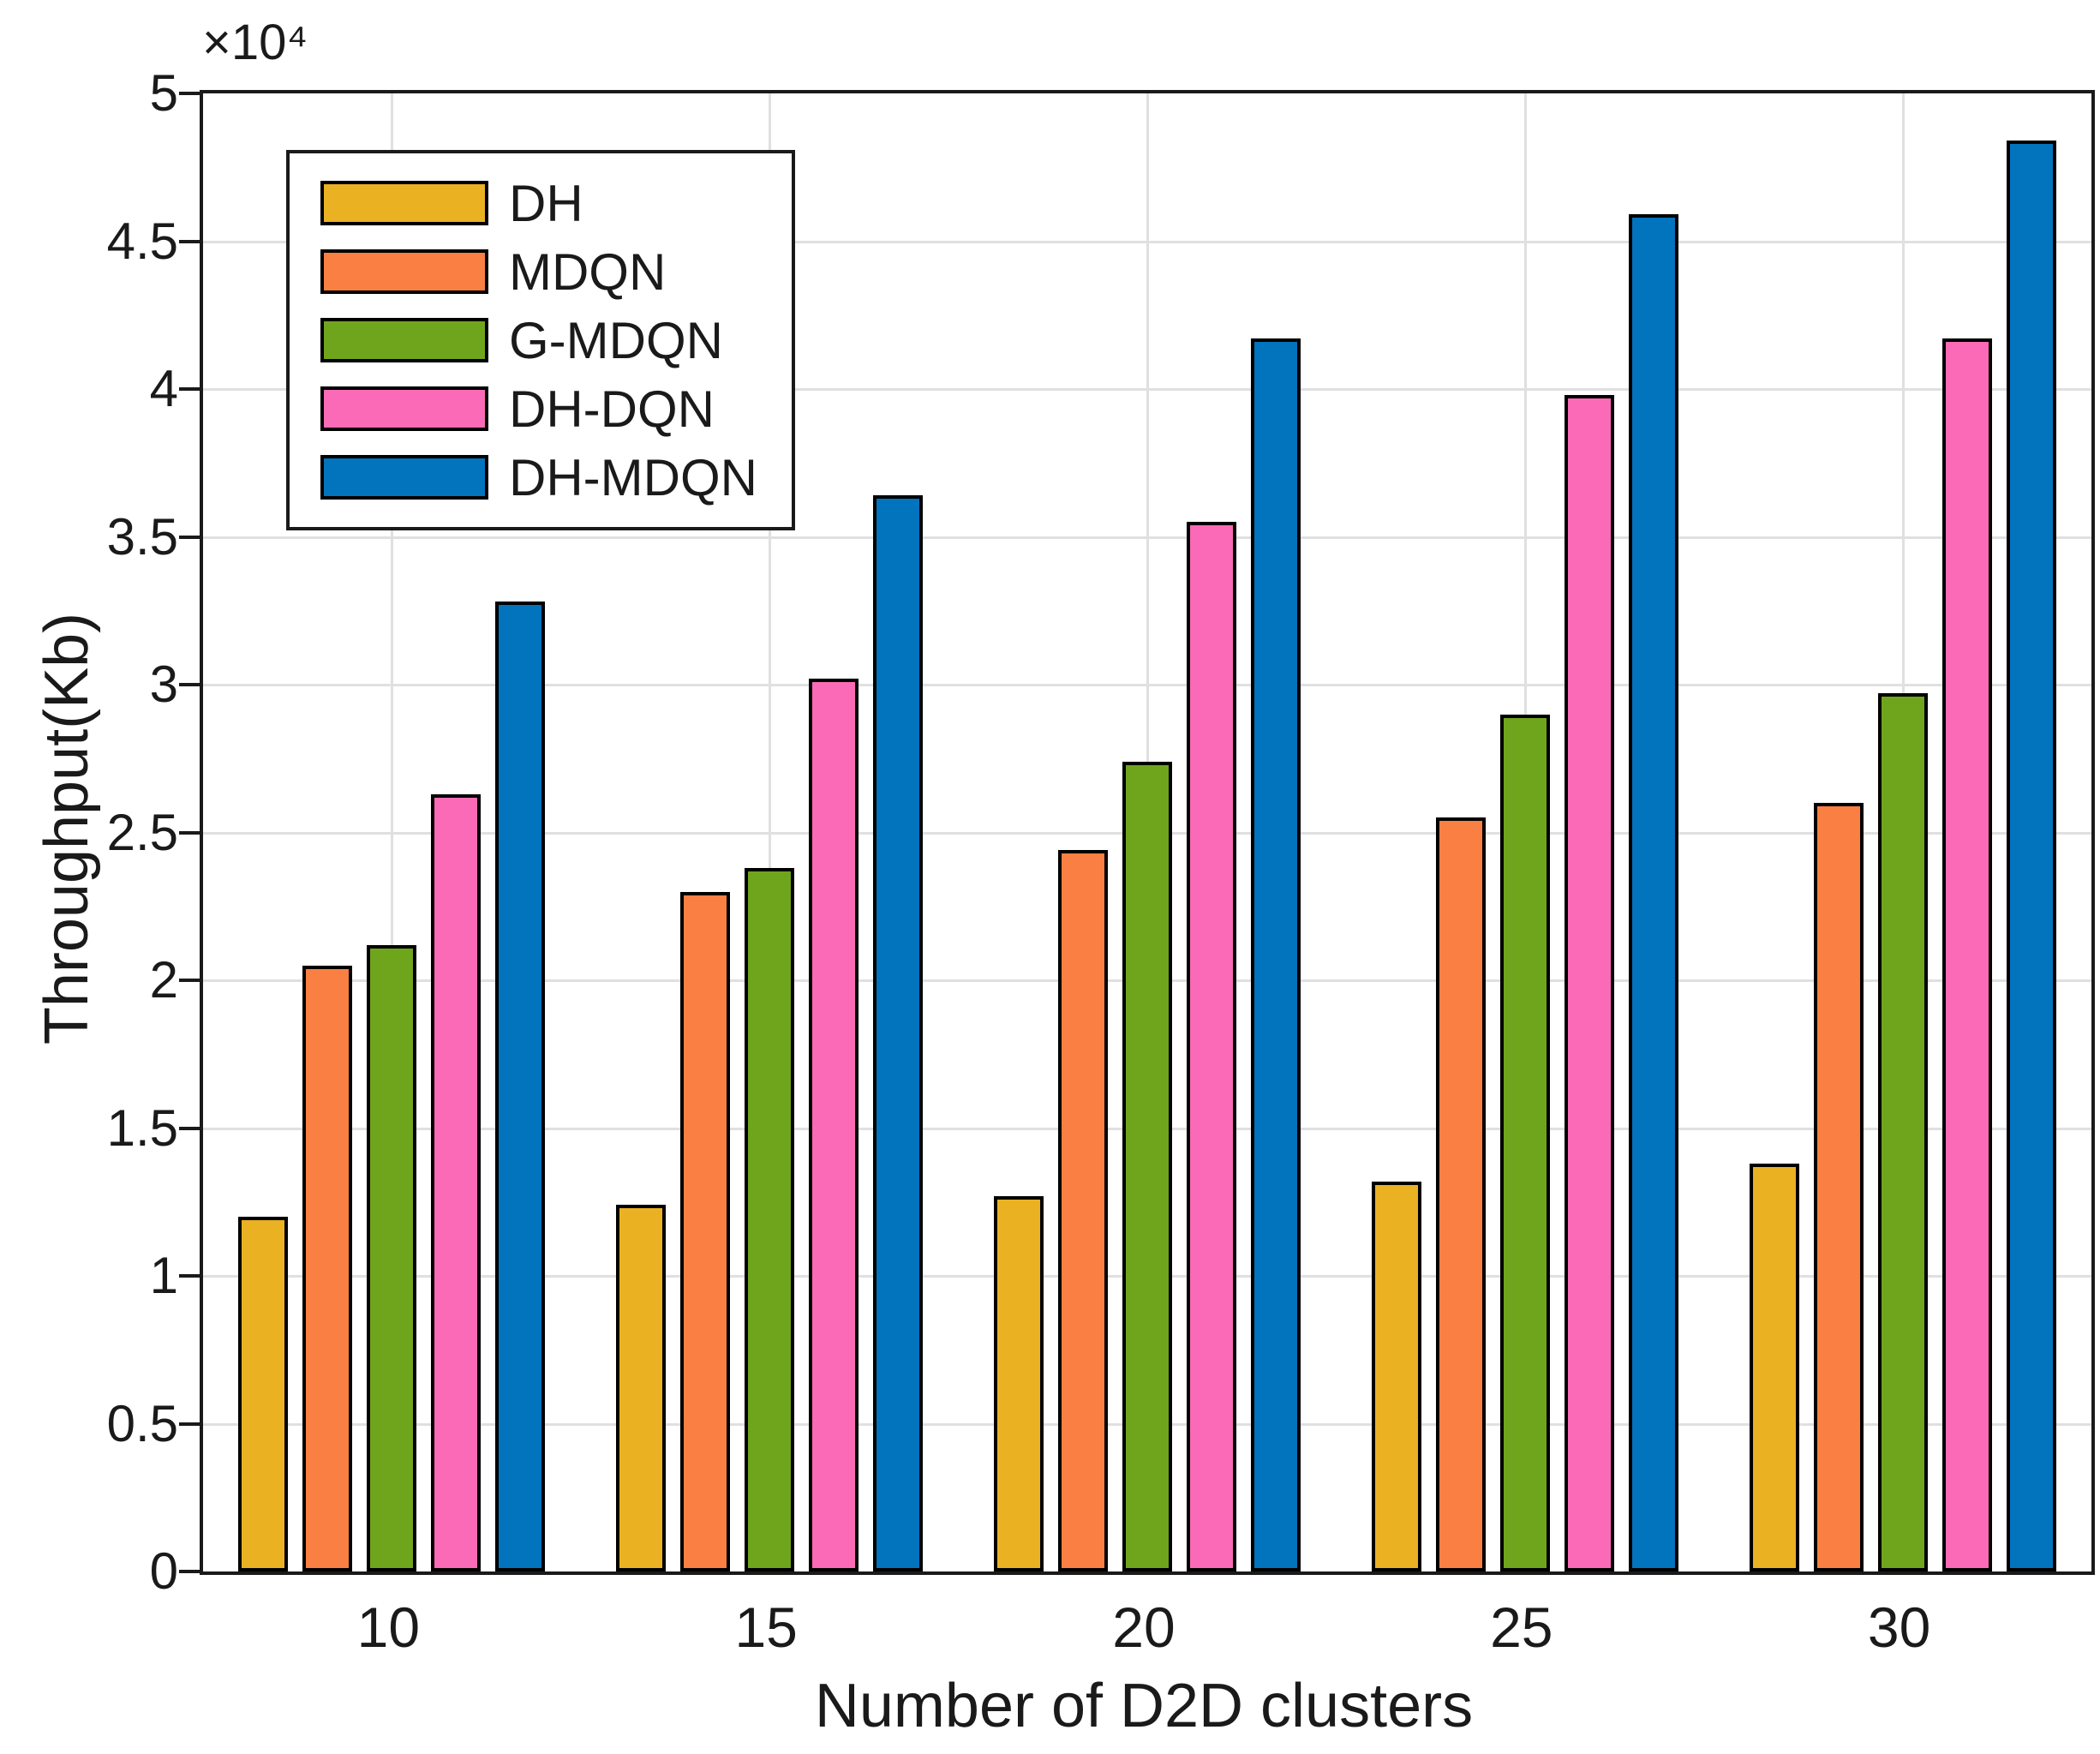 This screenshot has height=1754, width=2100. I want to click on x-tick-label: 30, so click(1899, 1627).